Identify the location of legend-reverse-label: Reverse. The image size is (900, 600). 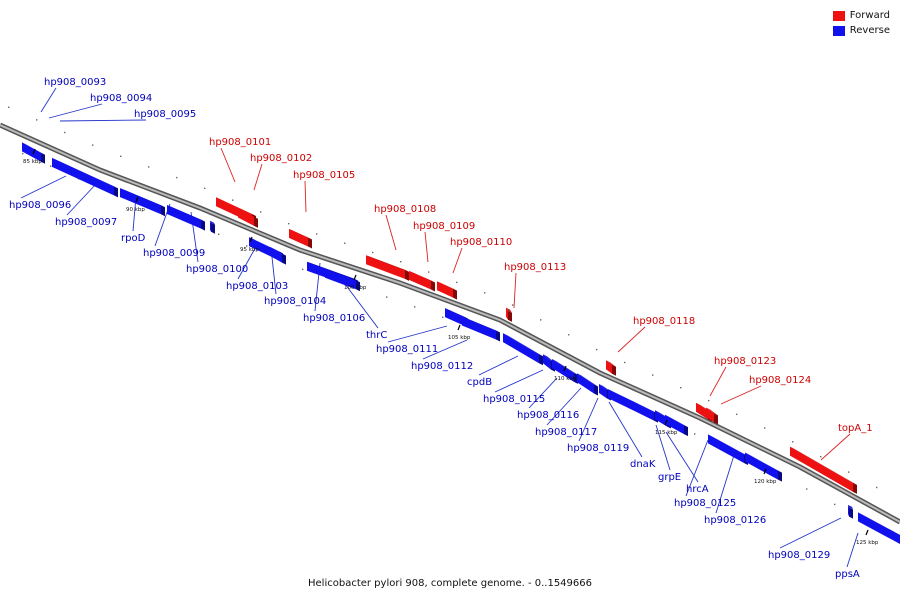
(869, 30).